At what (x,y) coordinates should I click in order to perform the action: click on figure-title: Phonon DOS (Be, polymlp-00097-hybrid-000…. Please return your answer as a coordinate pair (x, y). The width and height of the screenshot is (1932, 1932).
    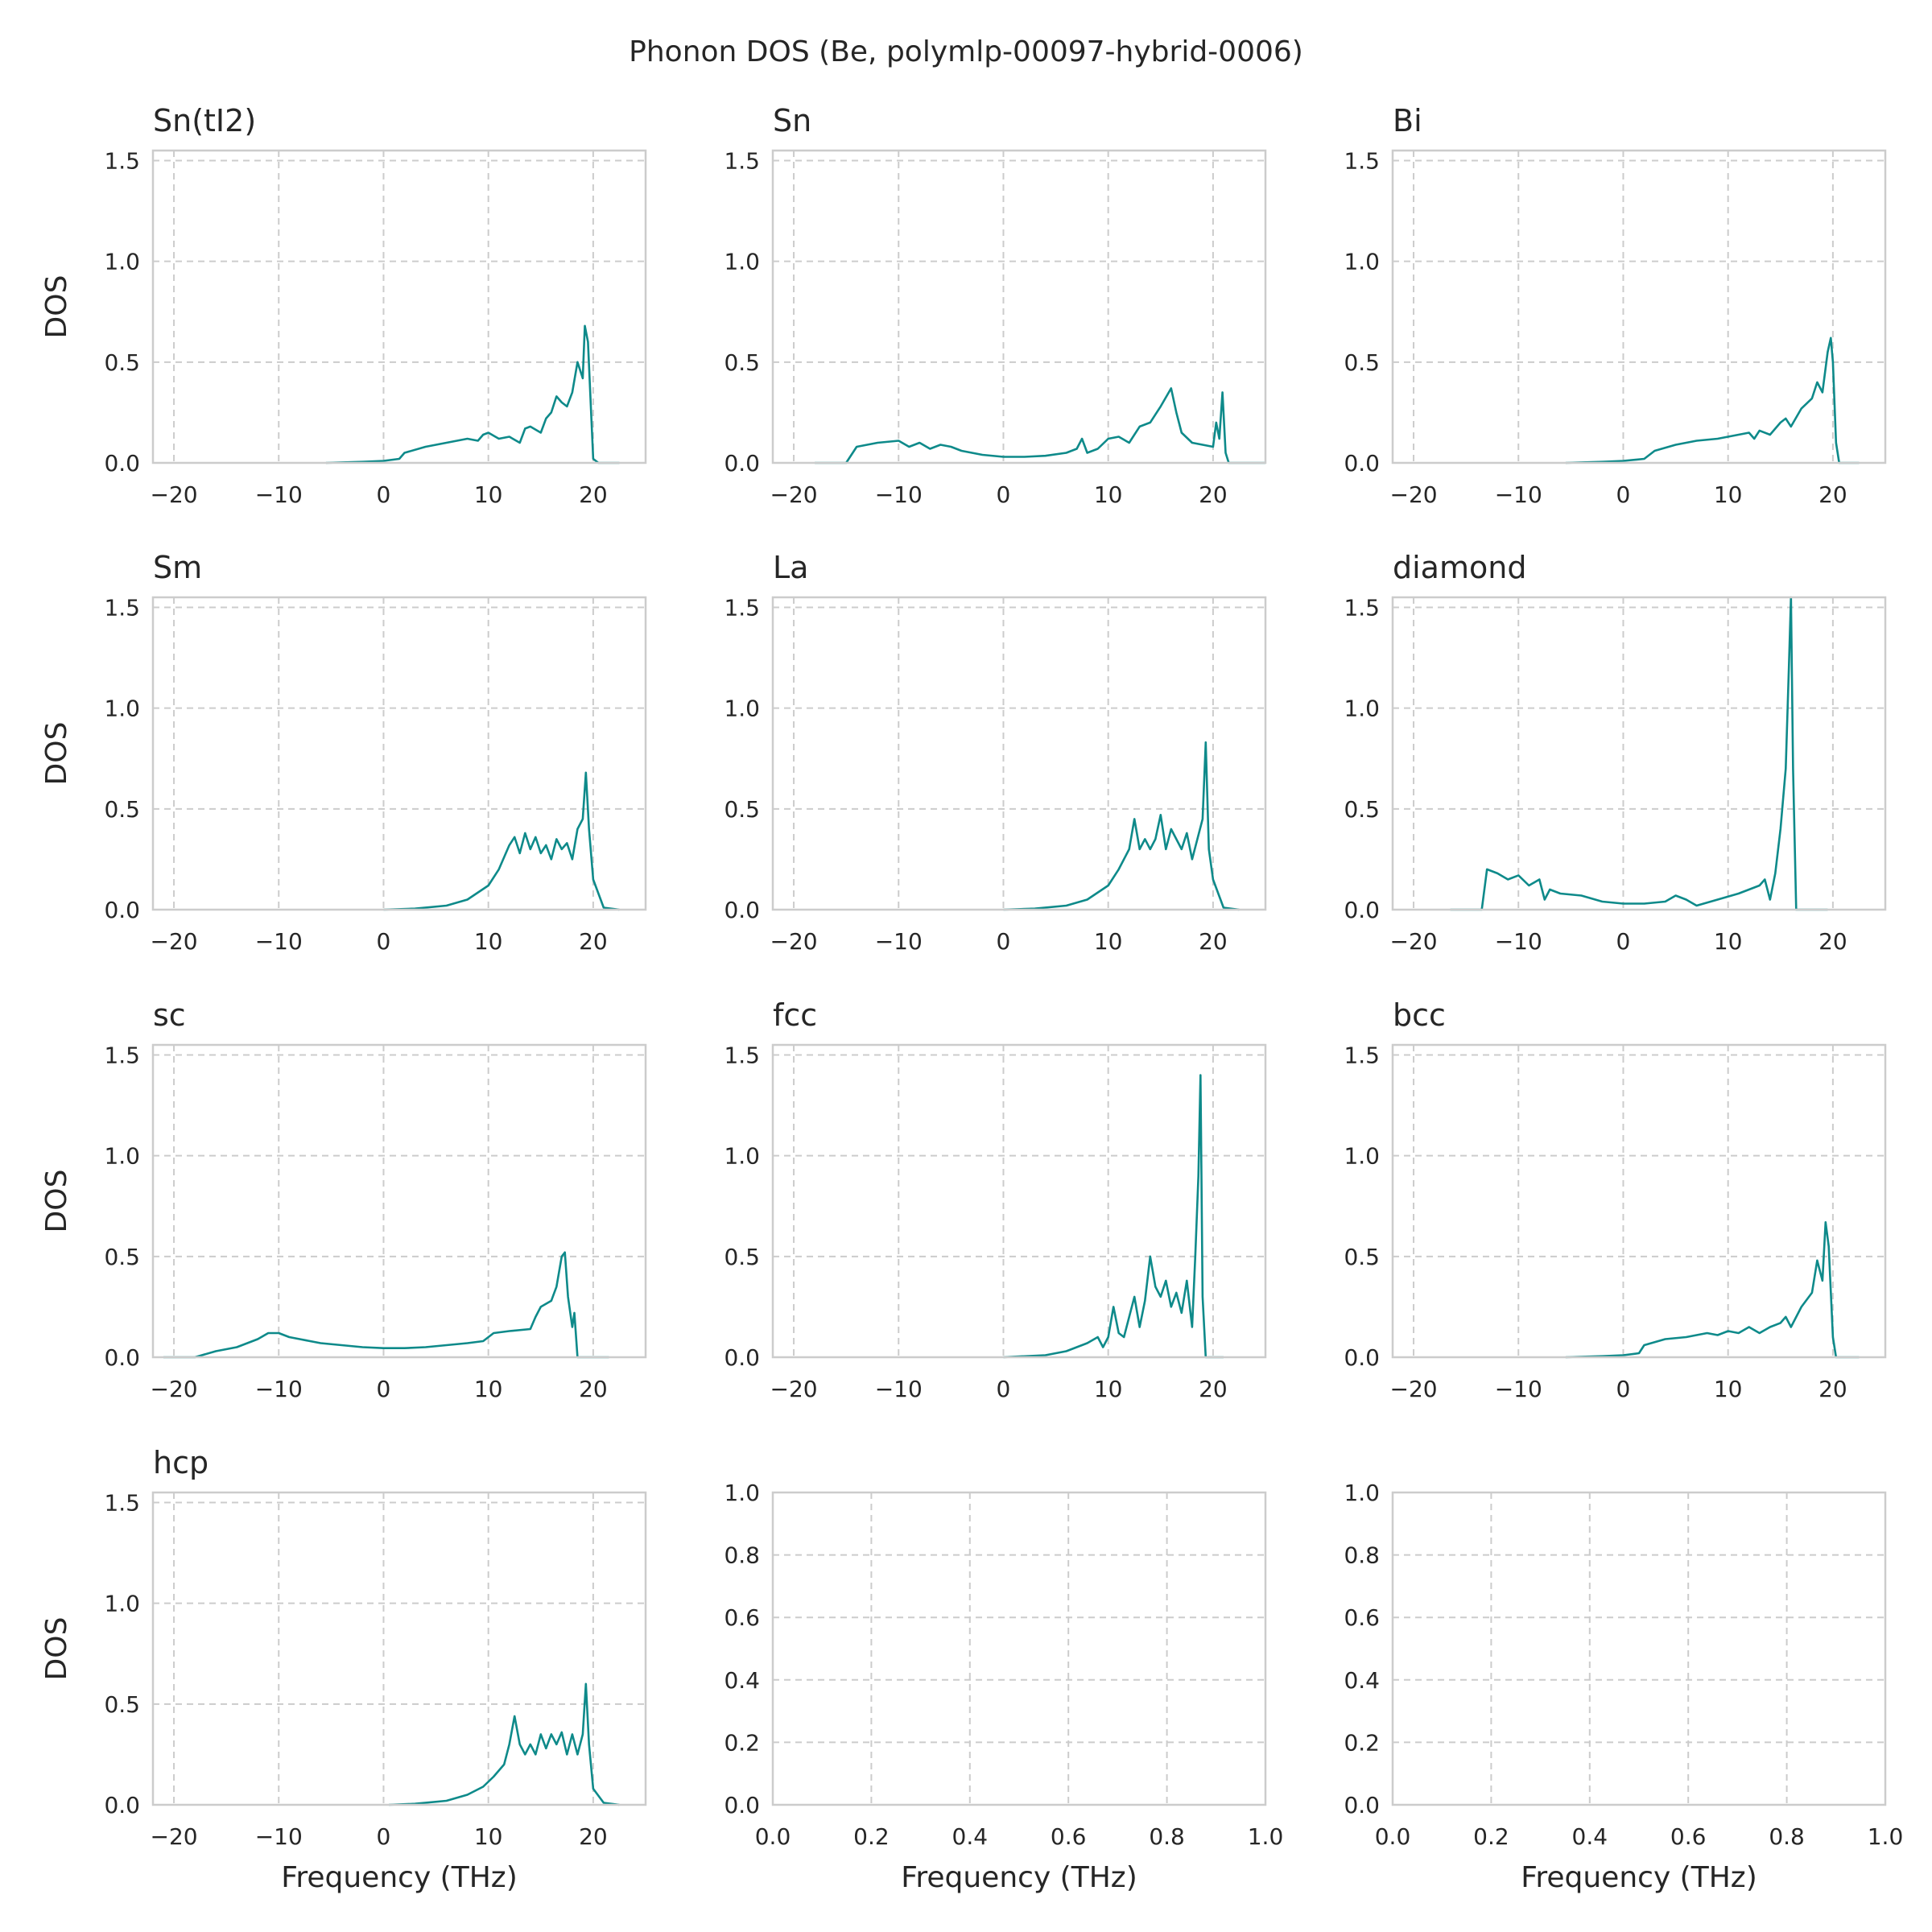
    Looking at the image, I should click on (966, 51).